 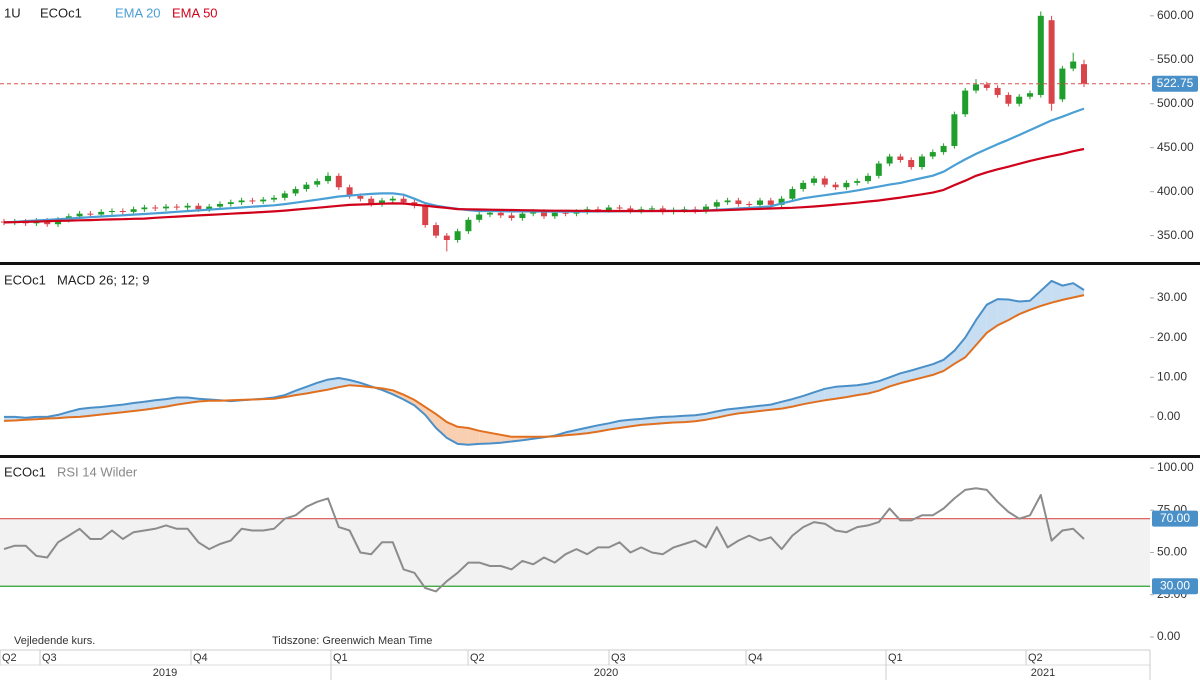 I want to click on panel-separator, so click(x=600, y=263).